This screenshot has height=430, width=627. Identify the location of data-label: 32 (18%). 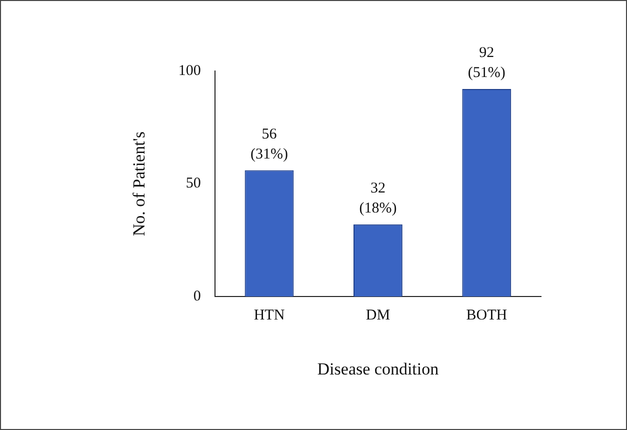
(378, 198).